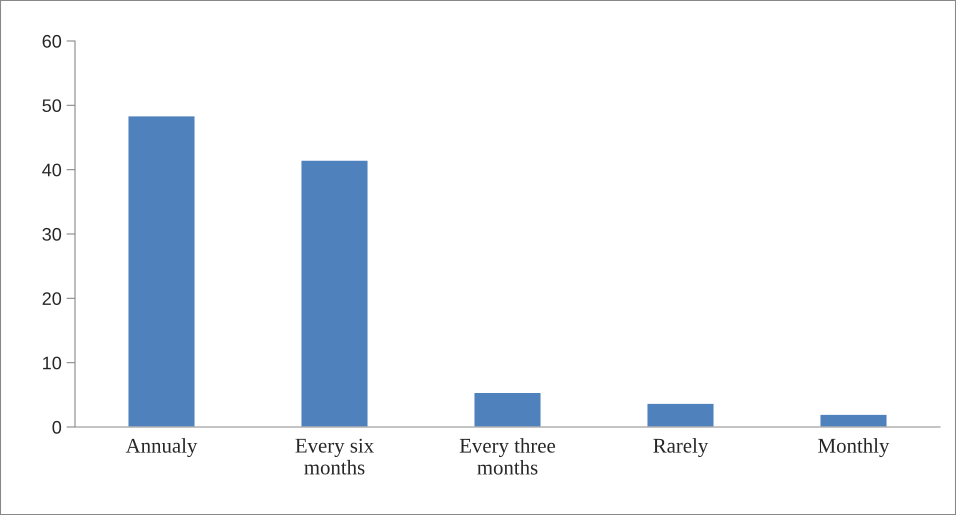 Image resolution: width=956 pixels, height=515 pixels. Describe the element at coordinates (52, 234) in the screenshot. I see `y-tick-label: 30` at that location.